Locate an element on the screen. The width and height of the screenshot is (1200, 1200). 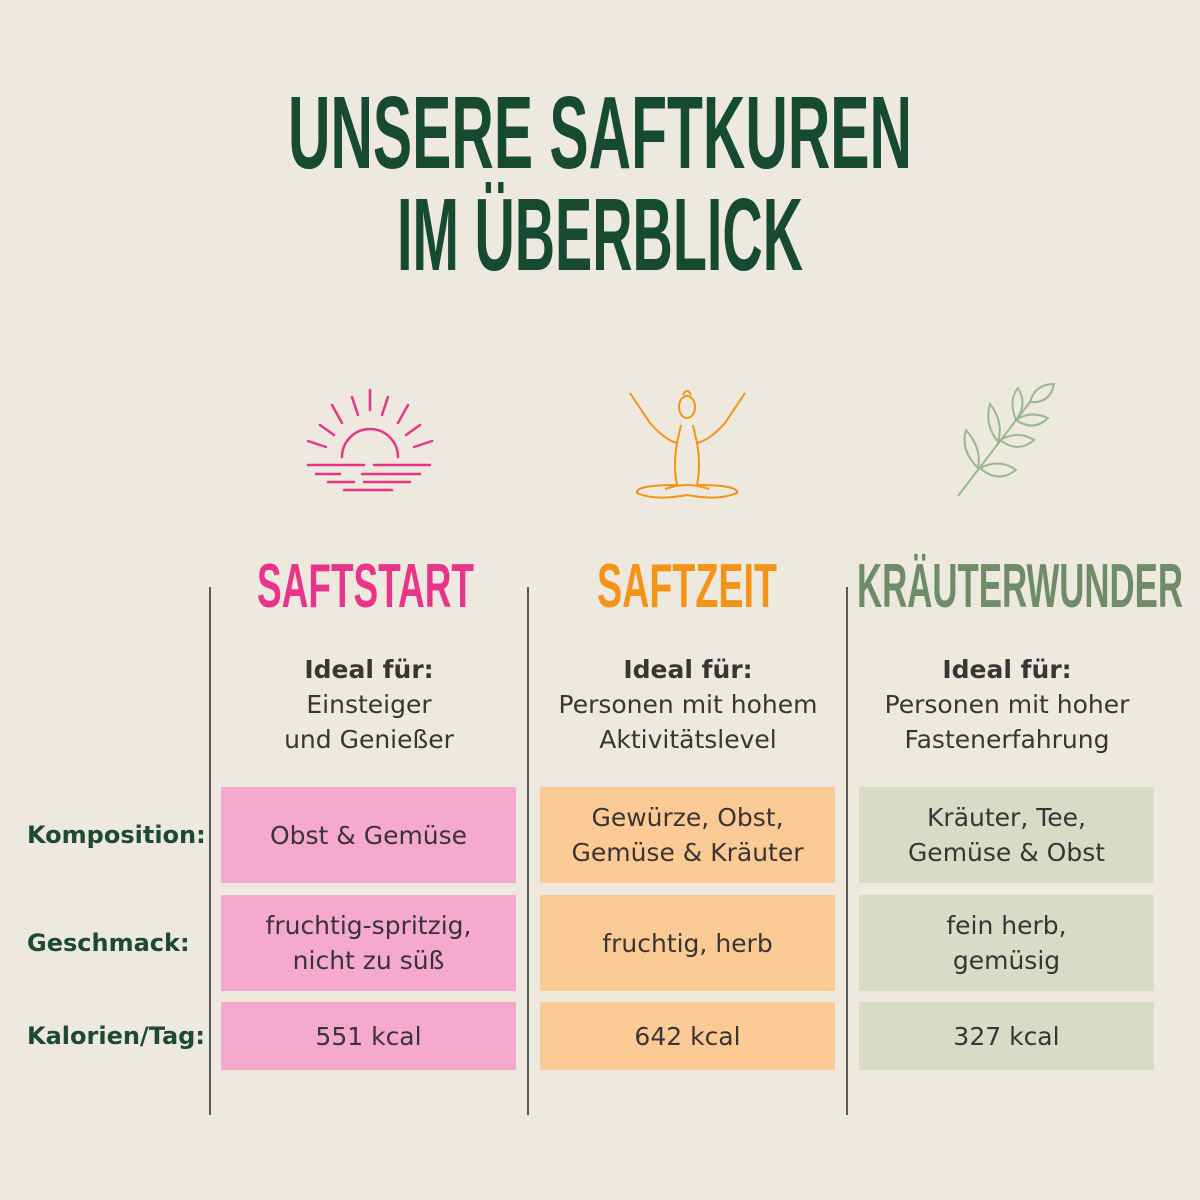
product-name-saftstart: SAFTSTART is located at coordinates (365, 586).